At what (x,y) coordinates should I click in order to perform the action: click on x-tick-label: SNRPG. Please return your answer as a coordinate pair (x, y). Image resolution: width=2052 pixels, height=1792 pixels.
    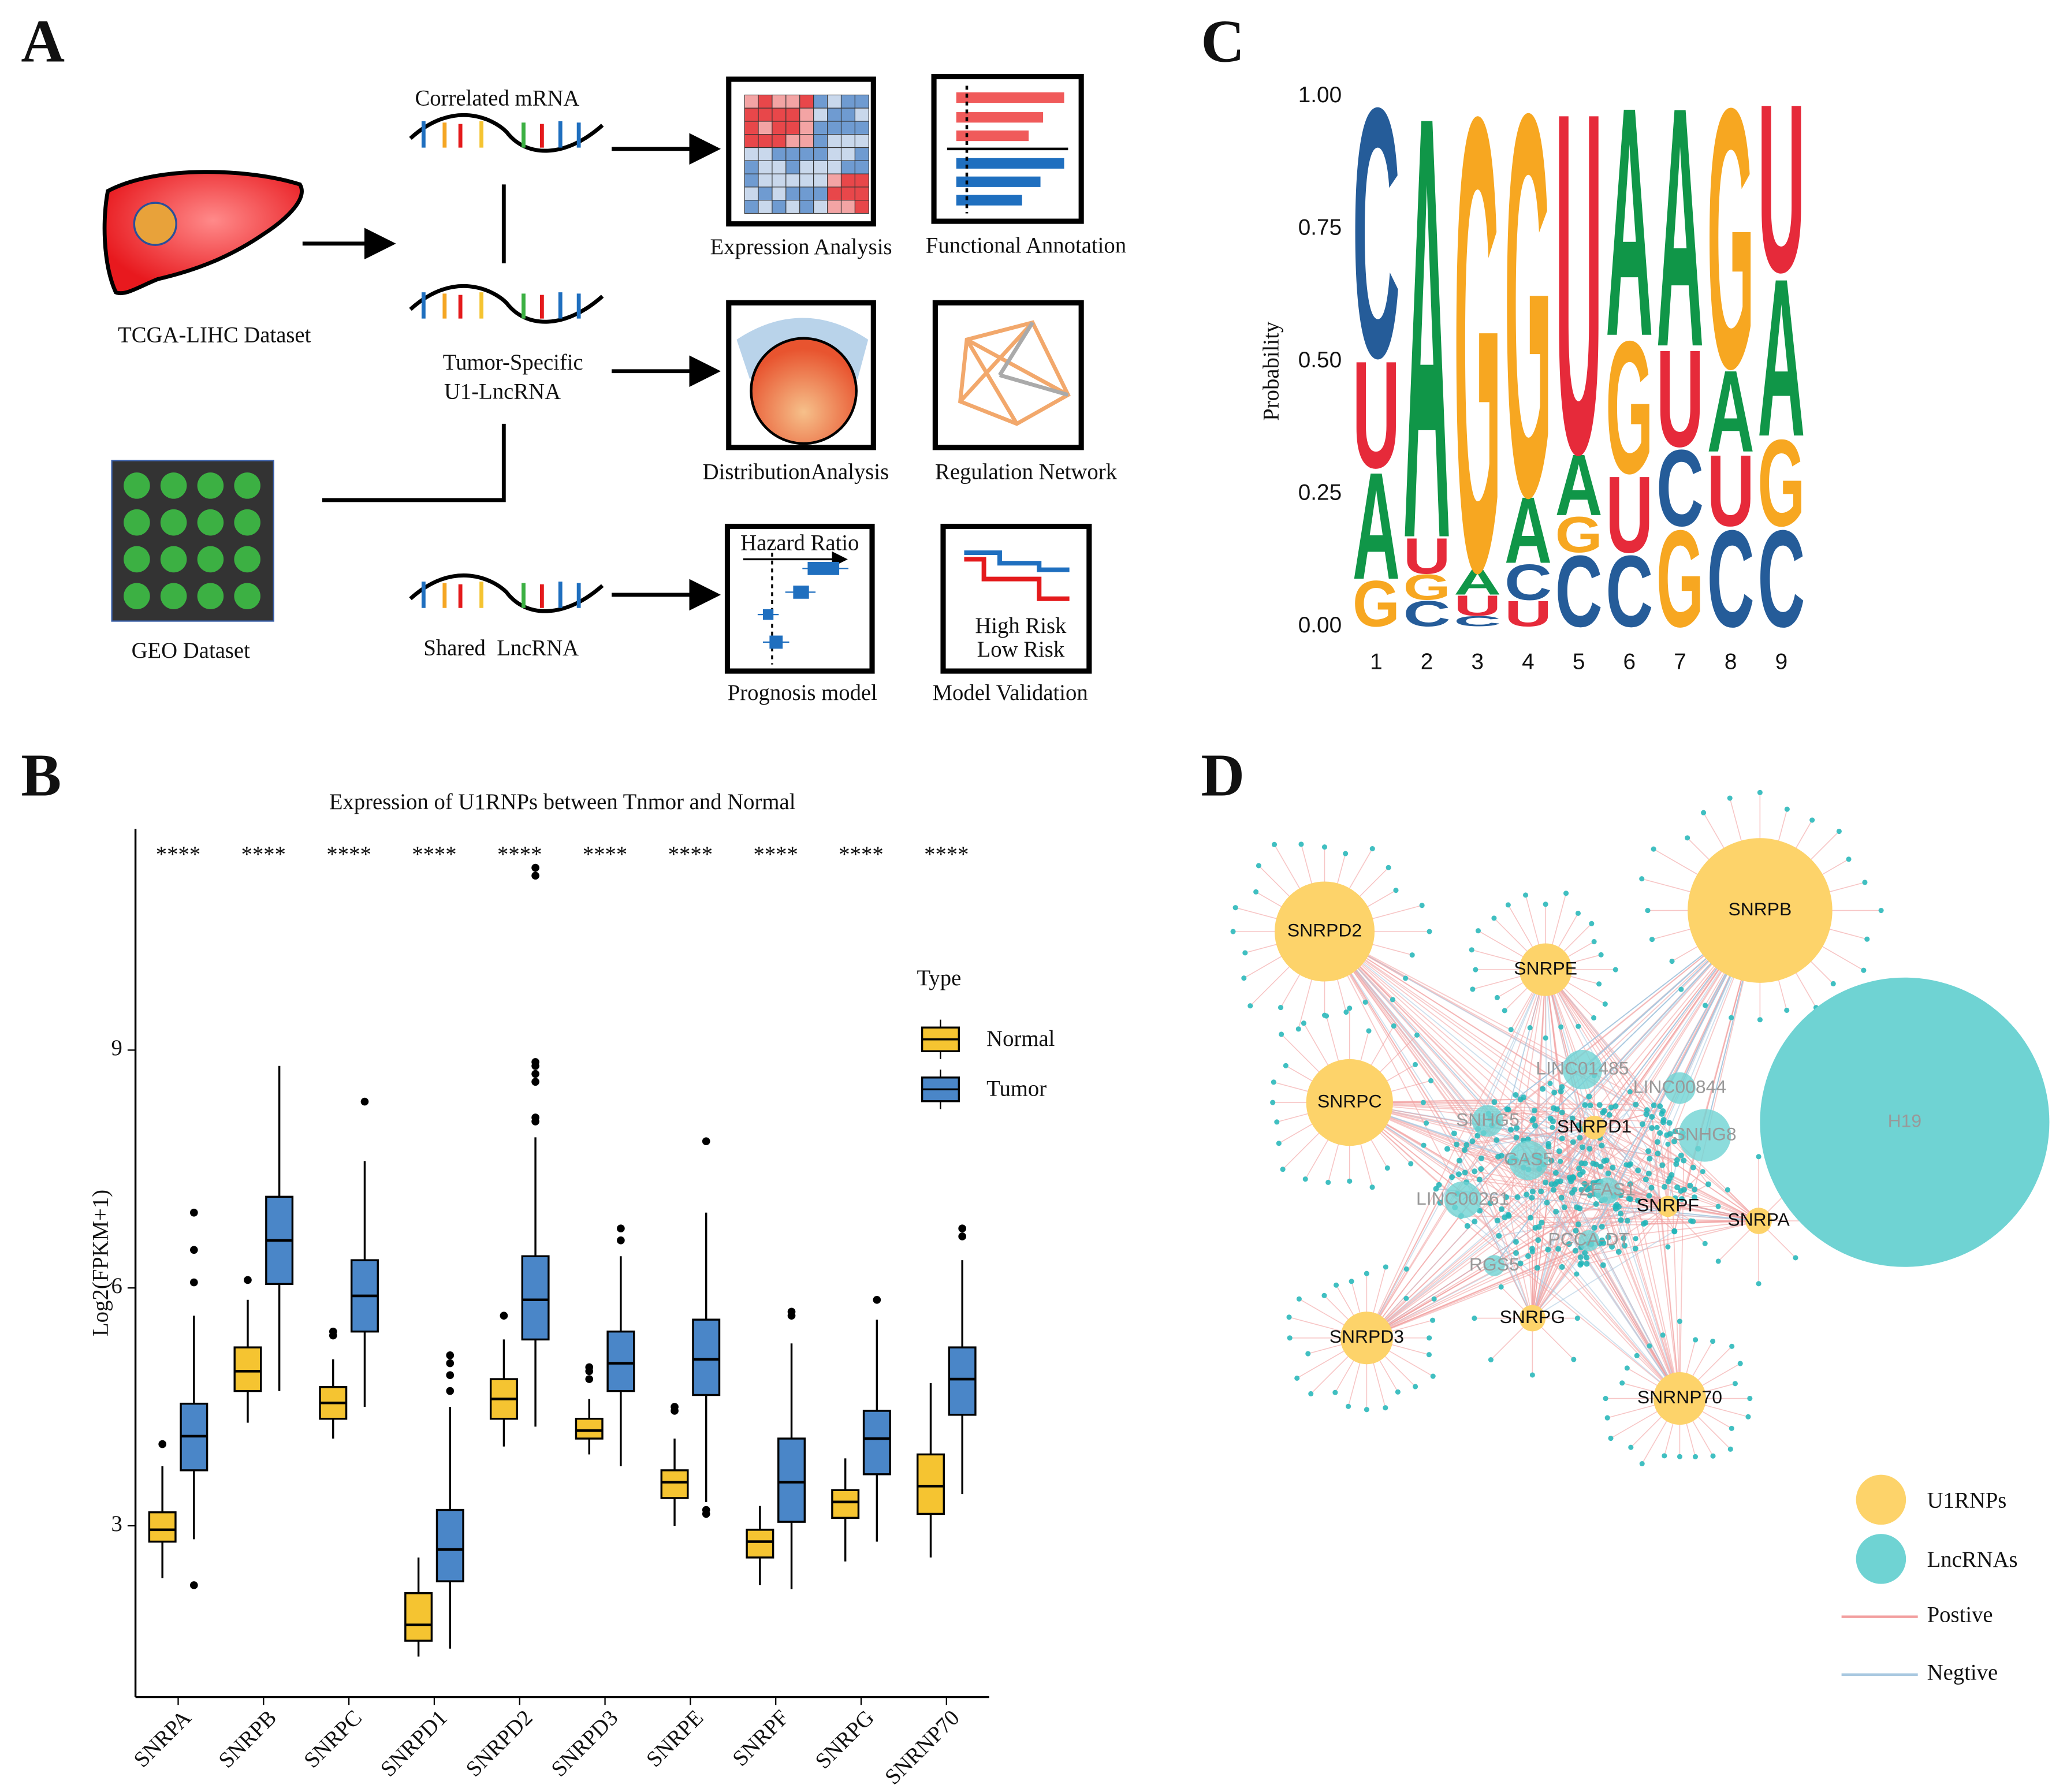
    Looking at the image, I should click on (845, 1739).